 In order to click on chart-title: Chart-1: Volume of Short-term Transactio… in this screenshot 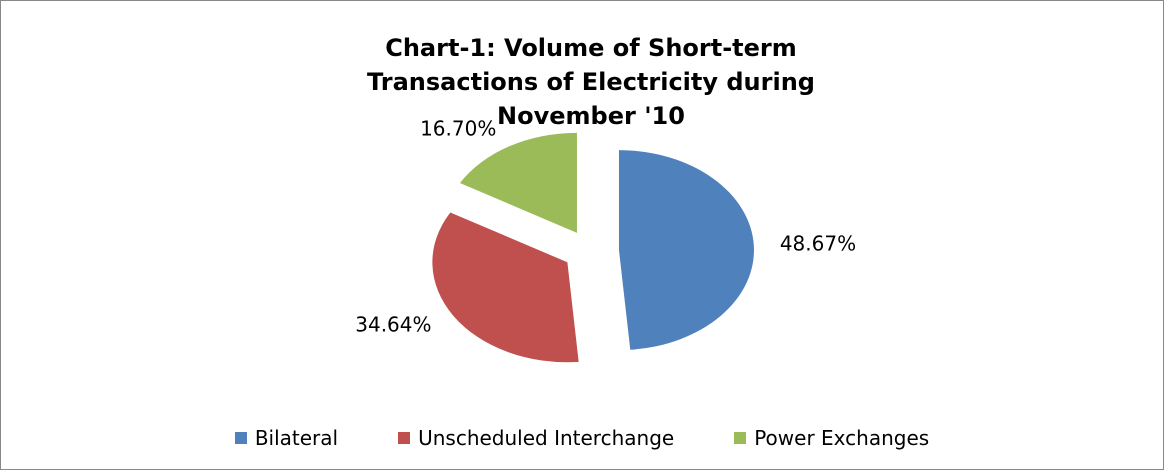, I will do `click(591, 82)`.